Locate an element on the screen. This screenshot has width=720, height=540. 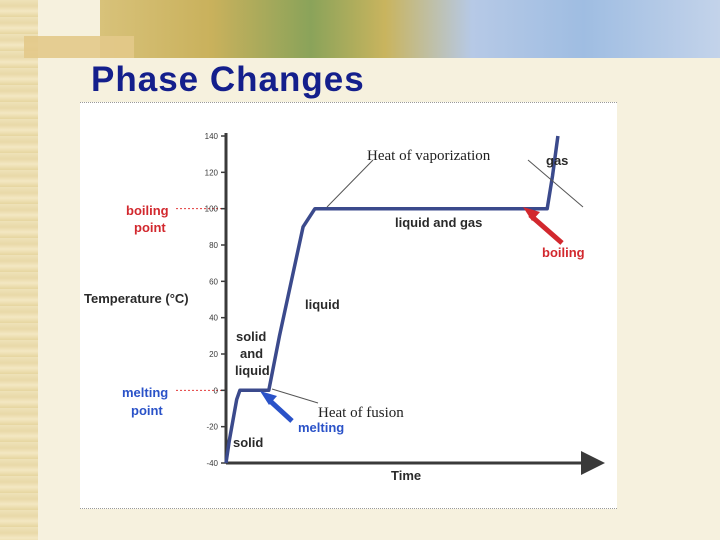
boiling-arrow-head is located at coordinates (531, 214).